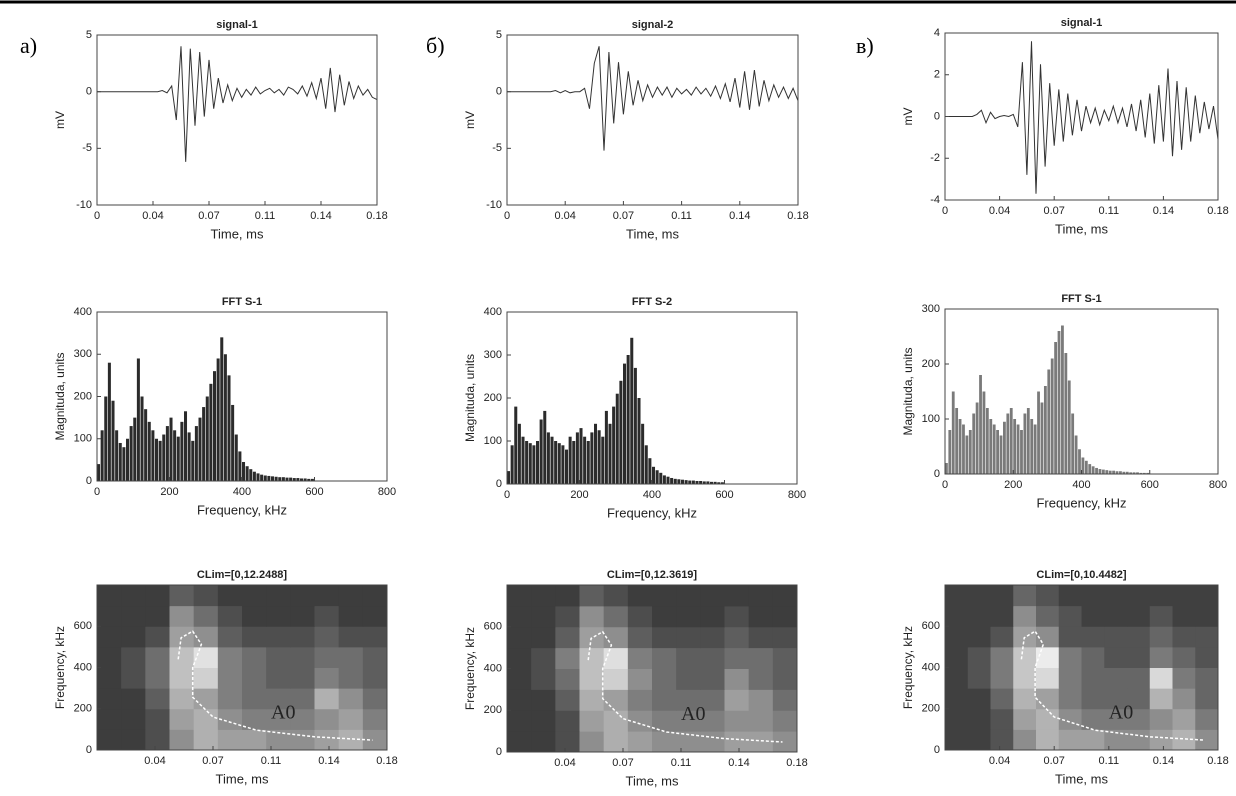 This screenshot has height=796, width=1236. Describe the element at coordinates (1109, 761) in the screenshot. I see `x-tick-label: 0.11` at that location.